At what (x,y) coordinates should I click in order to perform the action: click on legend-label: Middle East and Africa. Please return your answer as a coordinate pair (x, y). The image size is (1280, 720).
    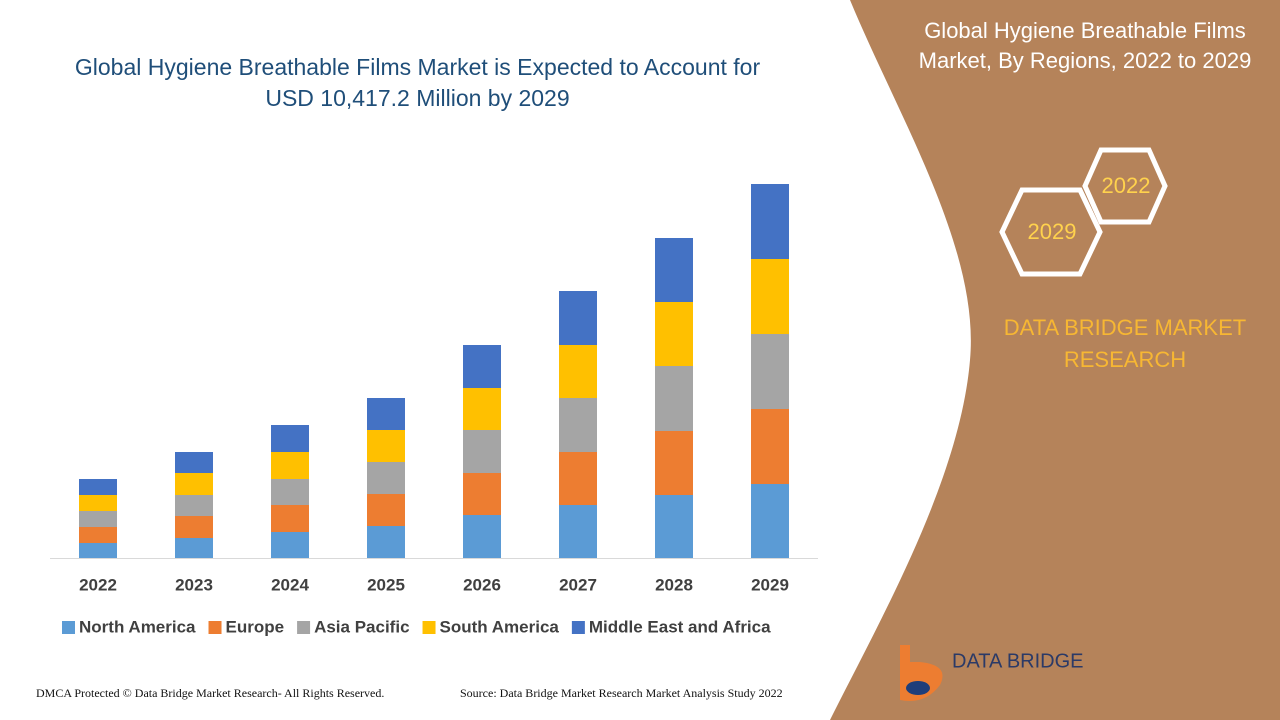
    Looking at the image, I should click on (680, 626).